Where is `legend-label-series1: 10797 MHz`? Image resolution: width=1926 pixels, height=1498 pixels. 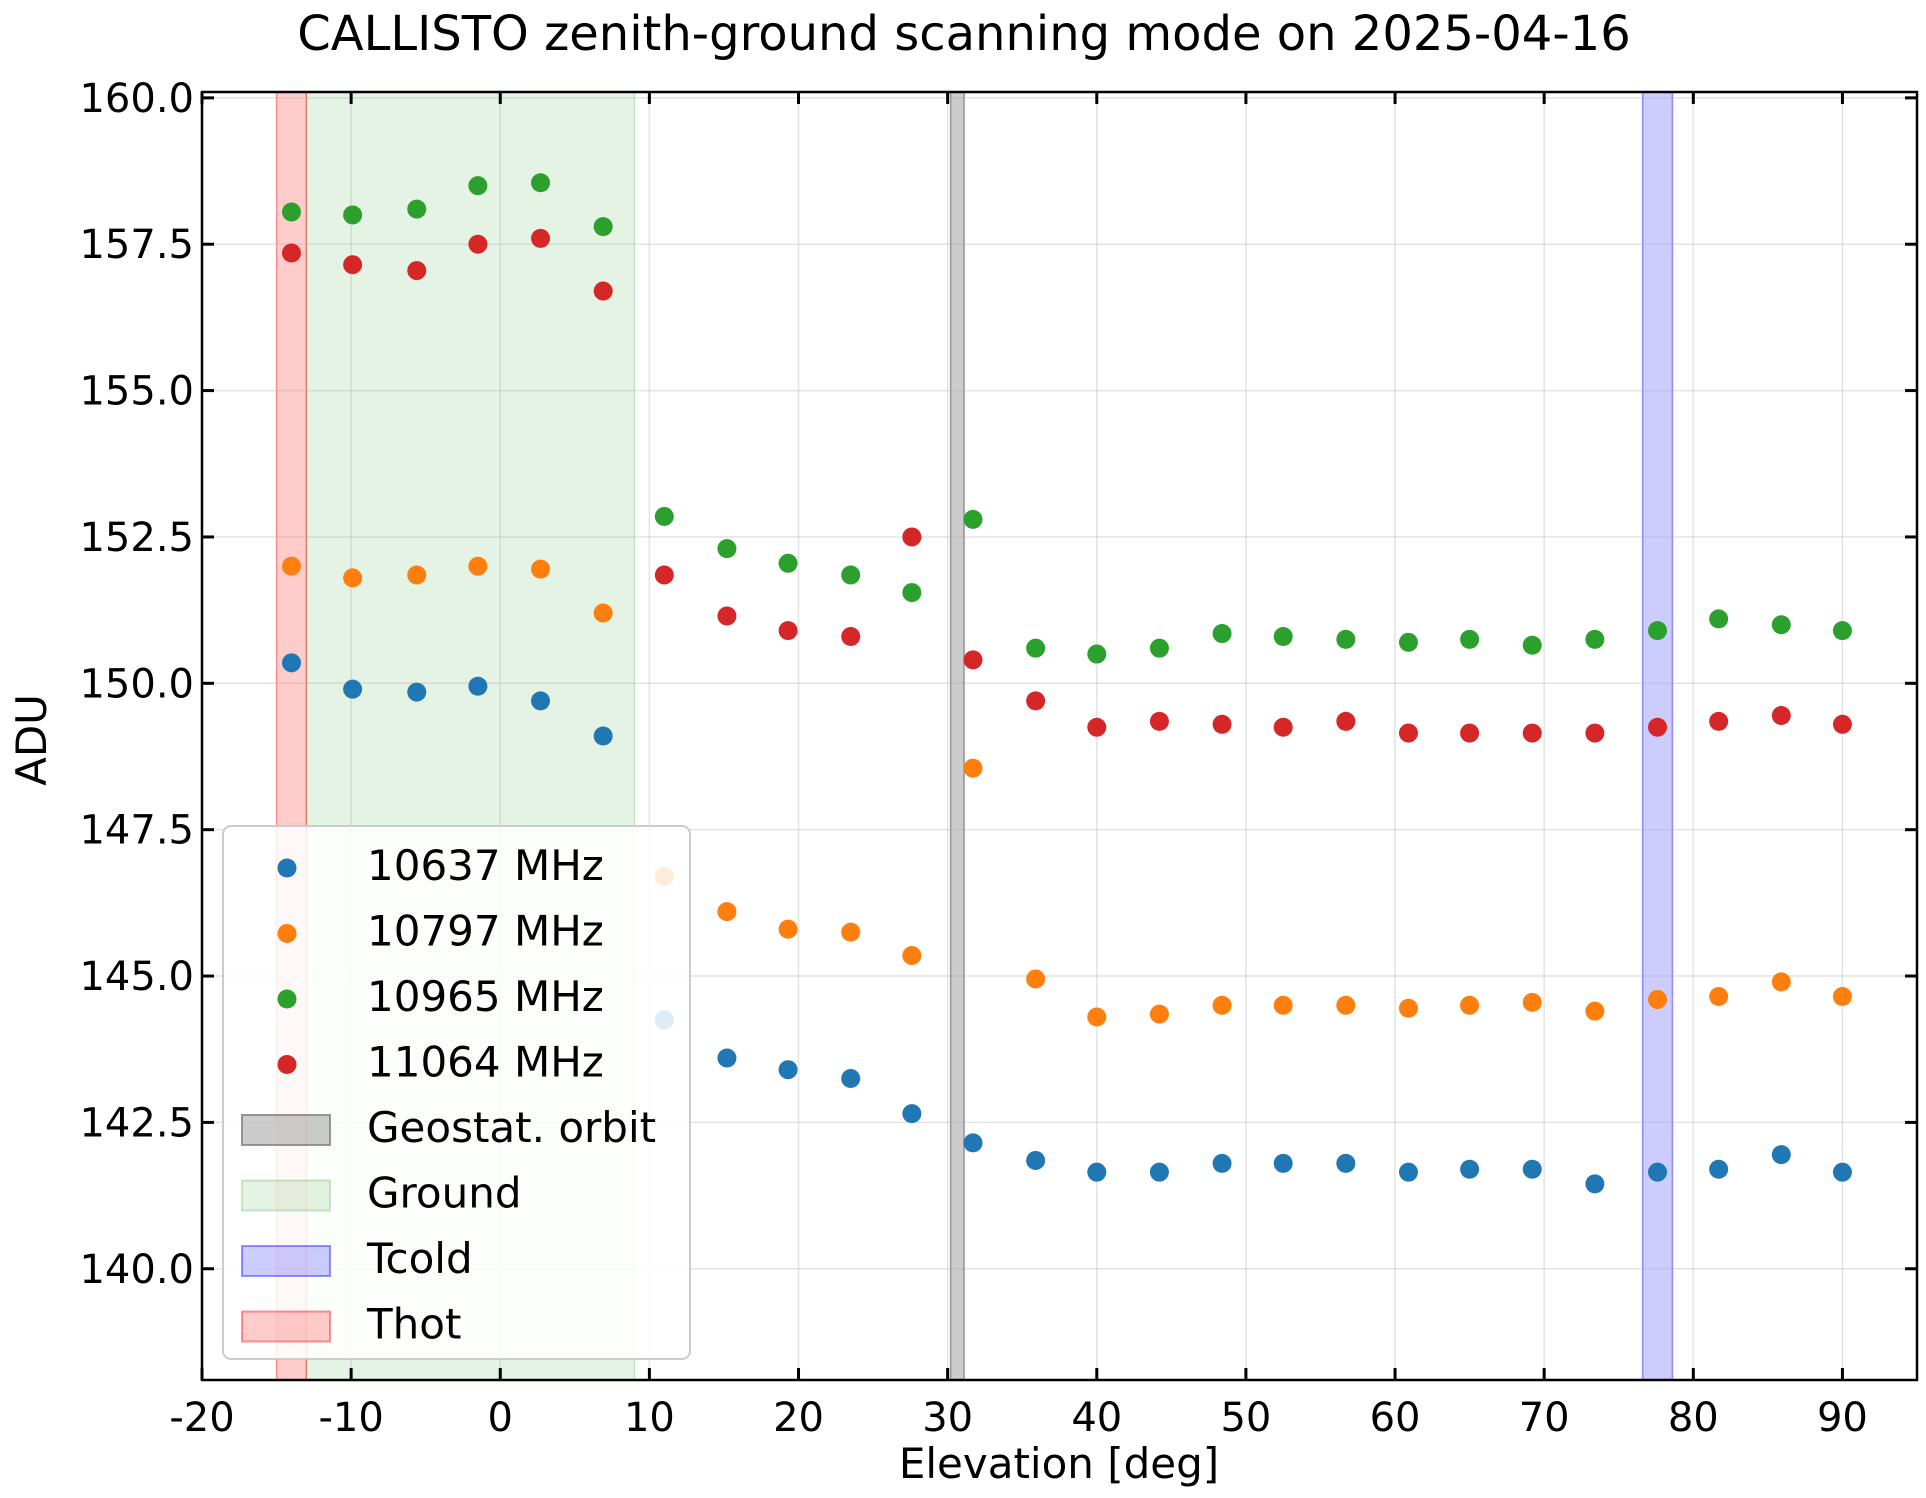
legend-label-series1: 10797 MHz is located at coordinates (485, 931).